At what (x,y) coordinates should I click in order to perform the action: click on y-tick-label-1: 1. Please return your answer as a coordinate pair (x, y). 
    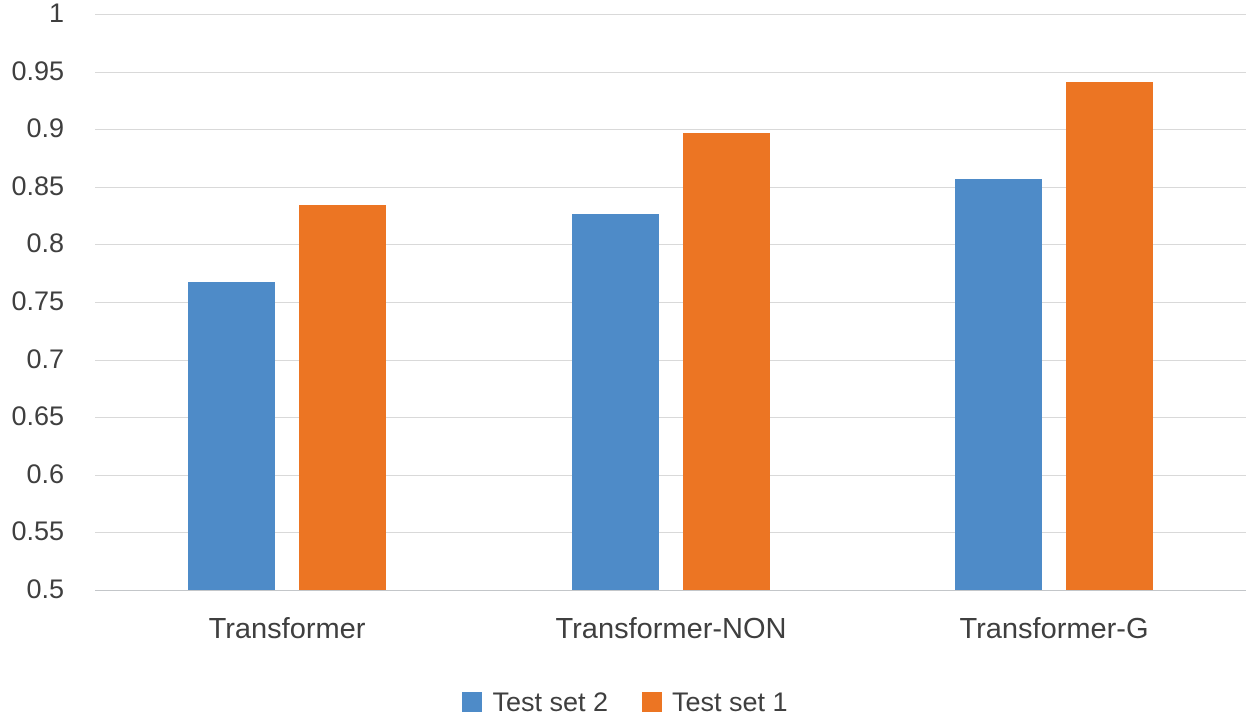
    Looking at the image, I should click on (56, 14).